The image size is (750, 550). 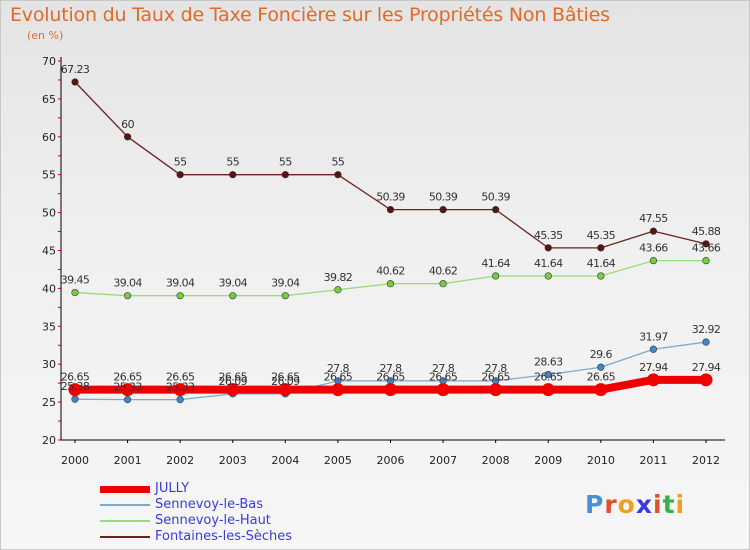 What do you see at coordinates (49, 402) in the screenshot?
I see `y-tick-label: 25` at bounding box center [49, 402].